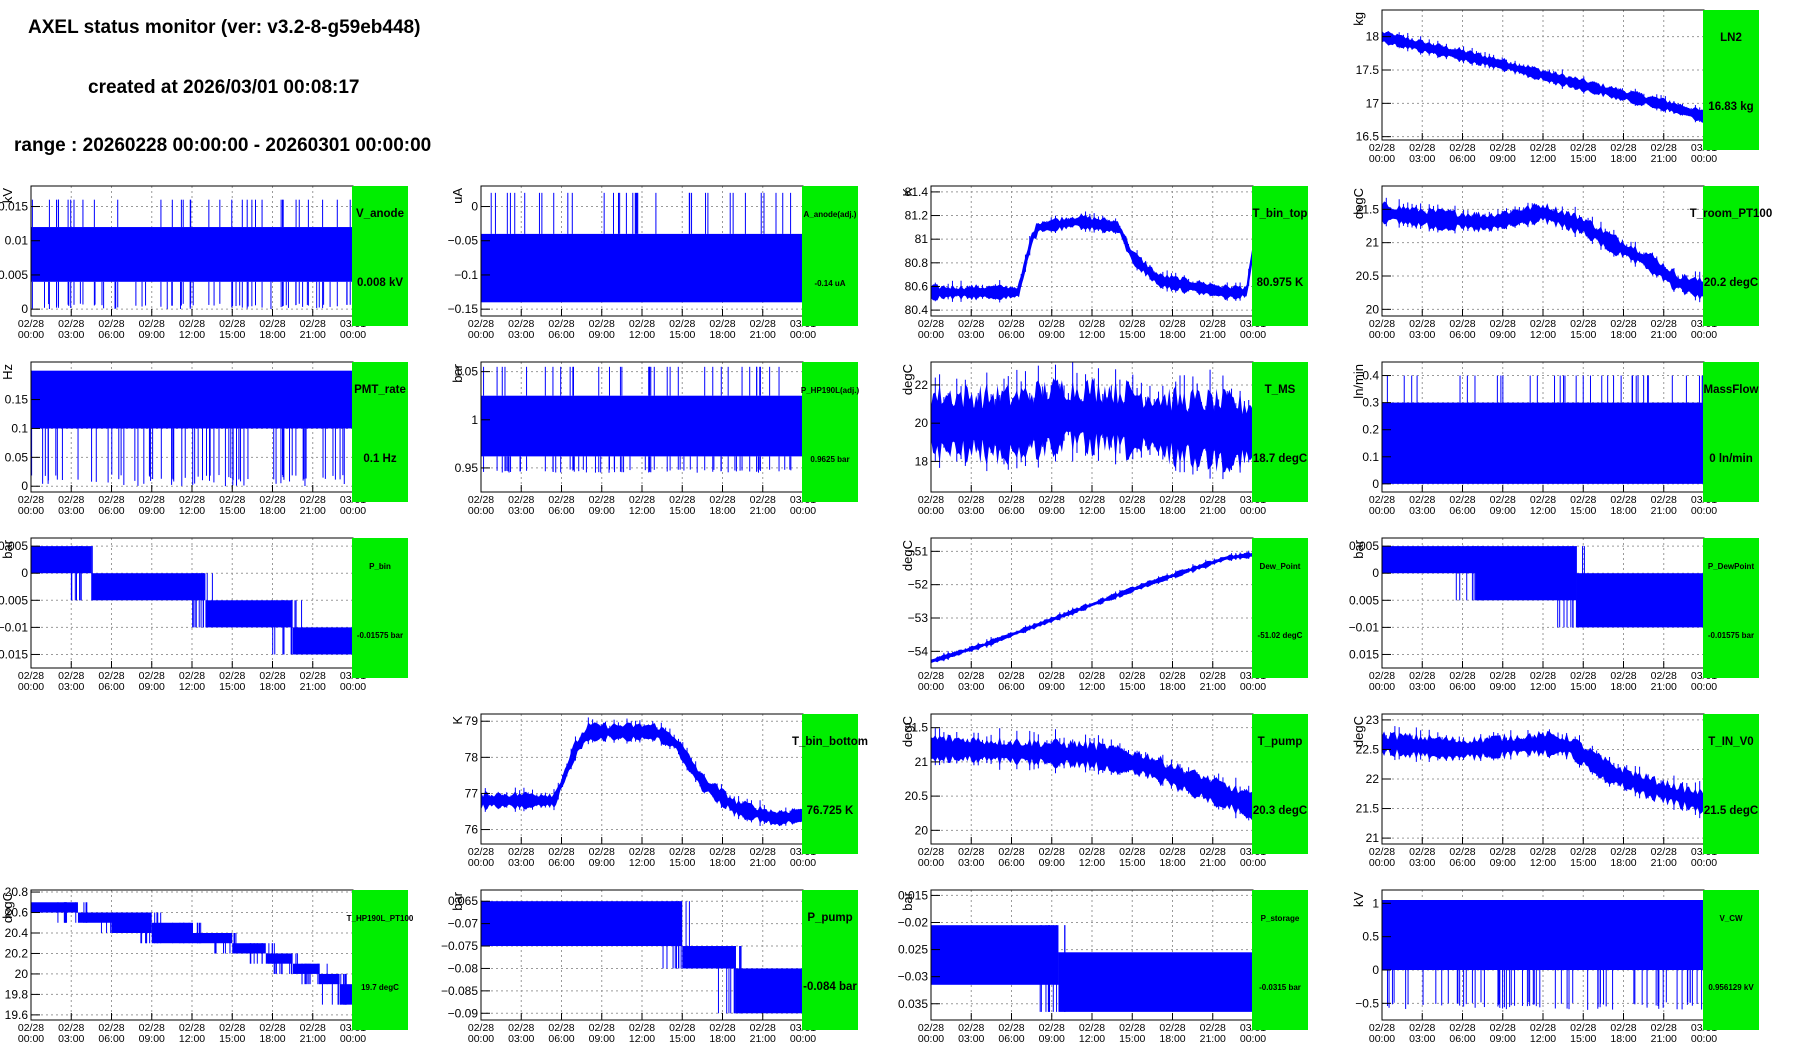  I want to click on y-tick-label: 80.4, so click(917, 310).